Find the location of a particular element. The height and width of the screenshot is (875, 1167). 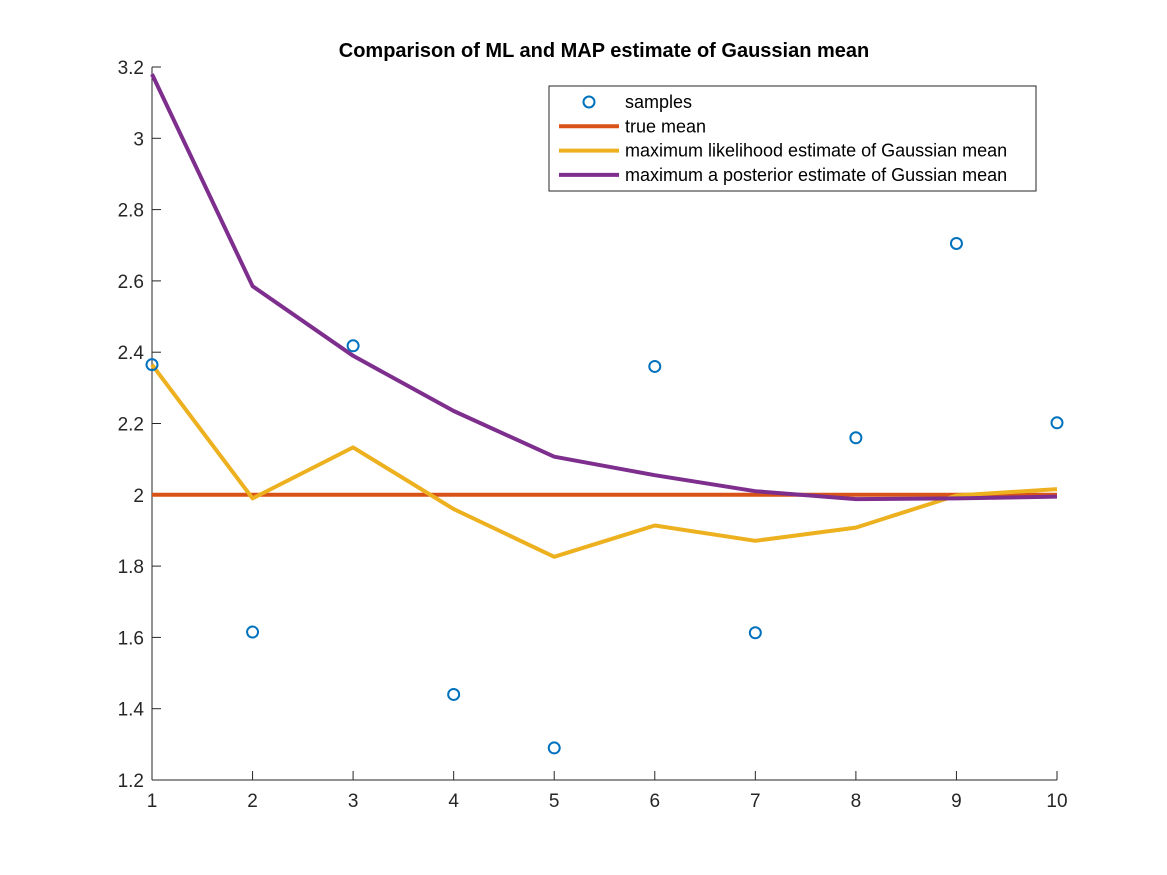

y-tick-label: 2 is located at coordinates (138, 496).